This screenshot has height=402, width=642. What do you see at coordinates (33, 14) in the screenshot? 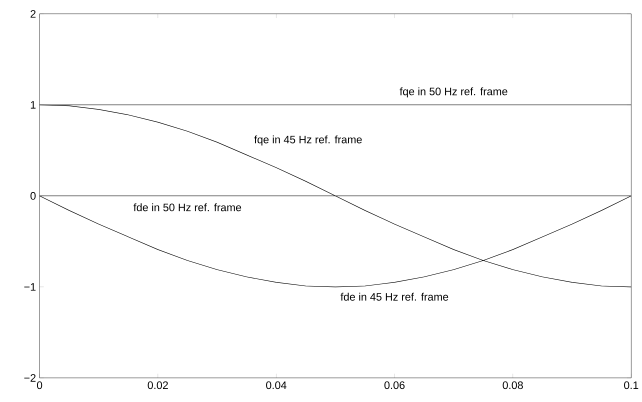
I see `y-tick-label: 2` at bounding box center [33, 14].